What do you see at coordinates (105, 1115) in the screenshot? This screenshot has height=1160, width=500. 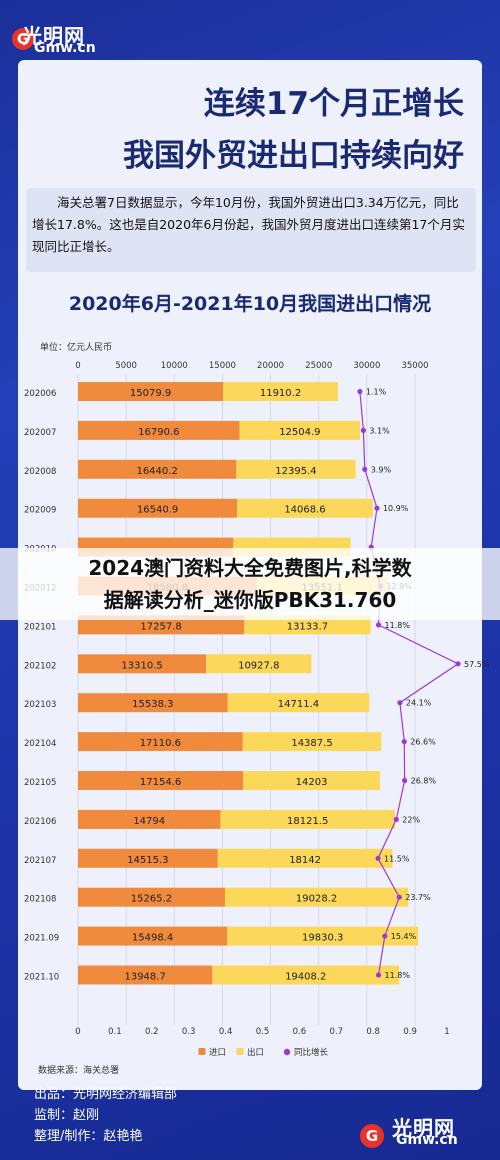 I see `credits: 出品：光明网经济编辑部 监制：赵刚 整理/制作：赵艳艳` at bounding box center [105, 1115].